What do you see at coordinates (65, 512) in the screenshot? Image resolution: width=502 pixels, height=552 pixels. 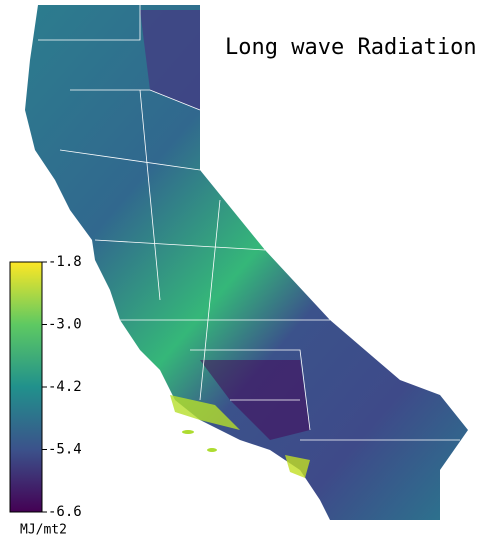 I see `colorbar-tick-label: -6.6` at bounding box center [65, 512].